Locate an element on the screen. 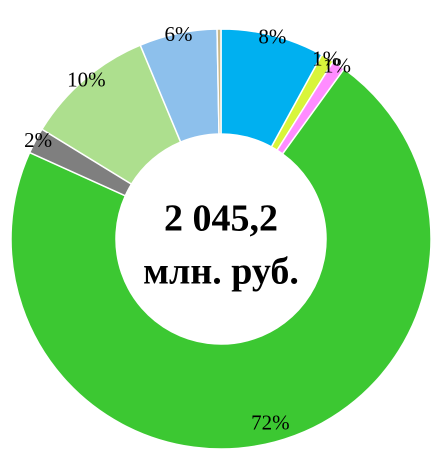 The width and height of the screenshot is (432, 450). data-label: 6% is located at coordinates (179, 34).